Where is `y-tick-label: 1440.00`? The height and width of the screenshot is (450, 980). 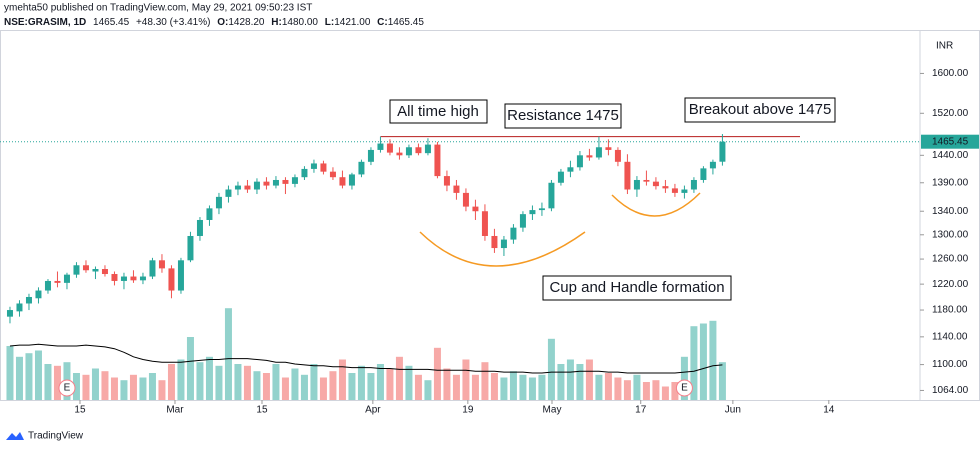 y-tick-label: 1440.00 is located at coordinates (950, 155).